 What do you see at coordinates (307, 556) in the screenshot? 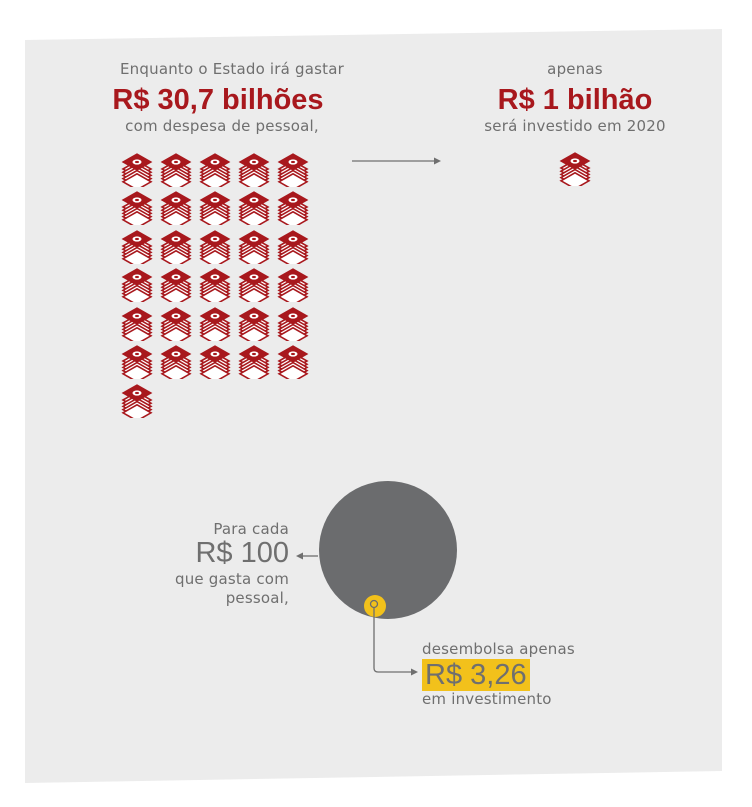
I see `arrow-left-icon` at bounding box center [307, 556].